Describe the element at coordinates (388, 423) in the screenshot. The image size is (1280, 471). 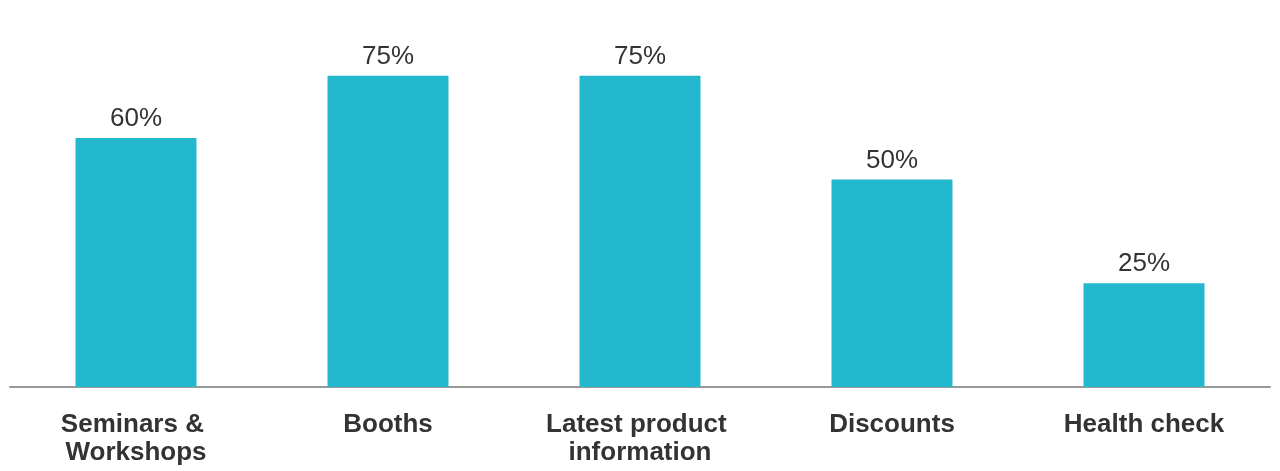
I see `x-tick-label: Booths` at that location.